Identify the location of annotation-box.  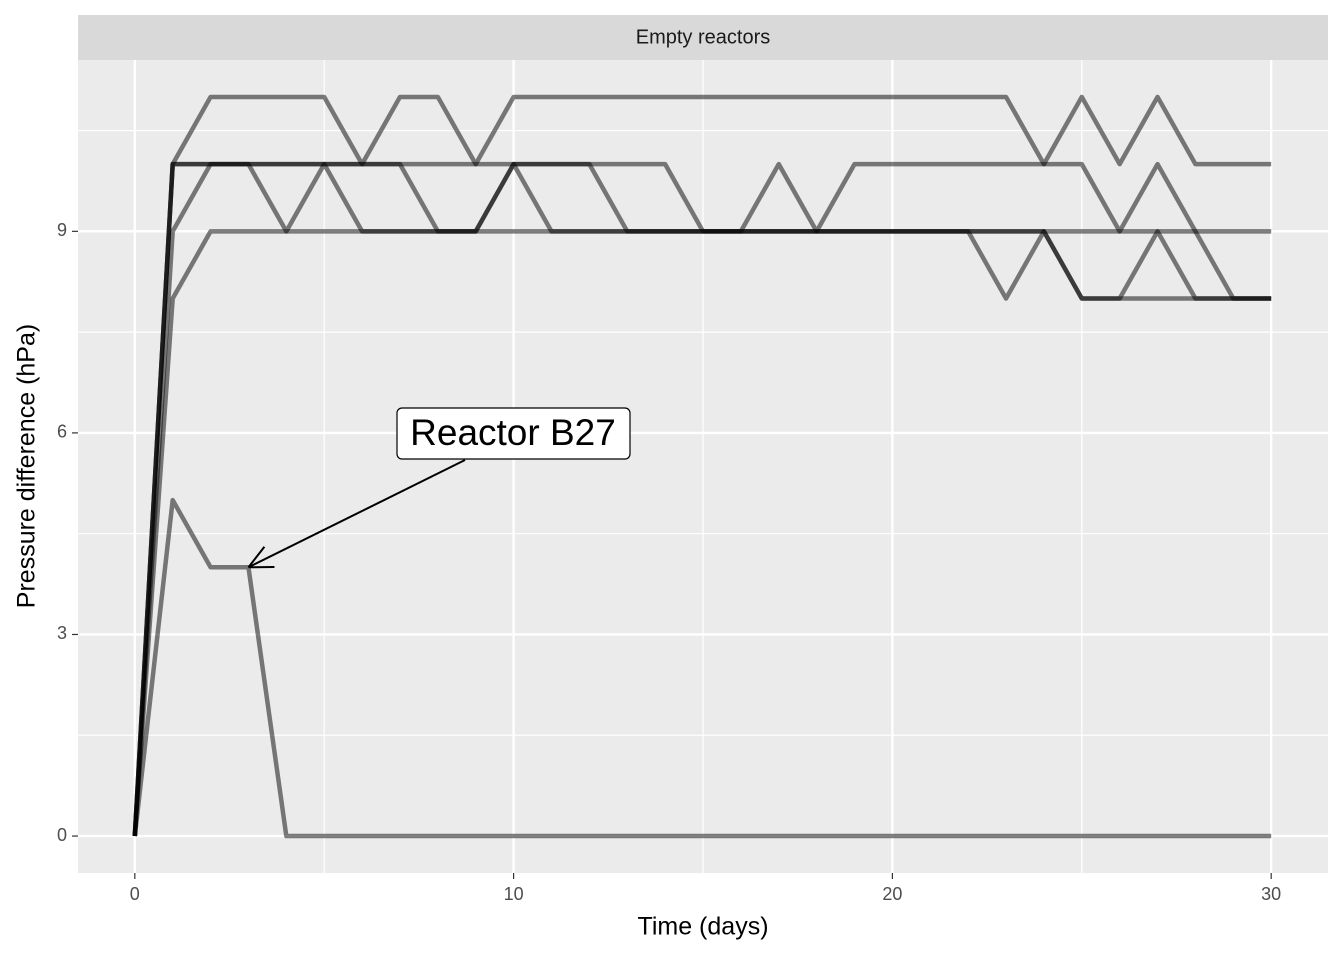
(513, 433).